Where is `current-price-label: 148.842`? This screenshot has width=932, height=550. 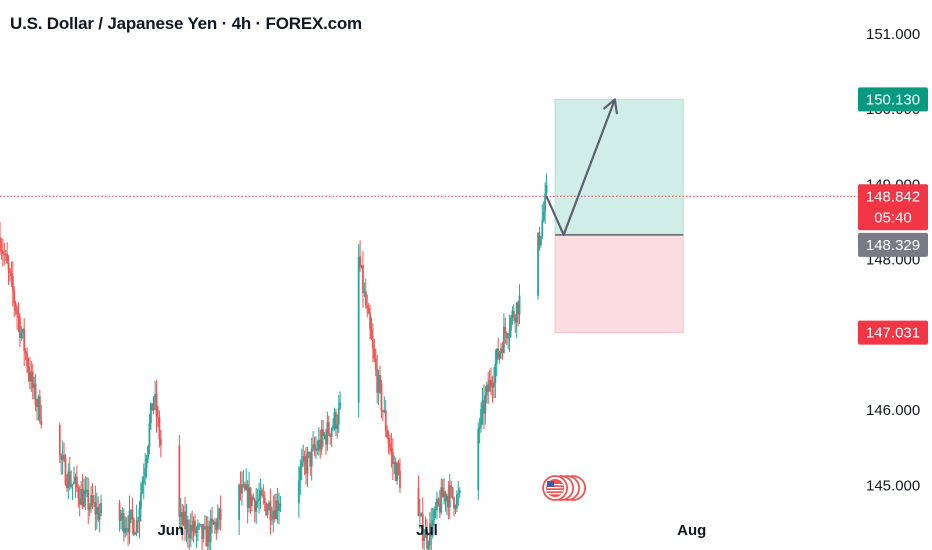 current-price-label: 148.842 is located at coordinates (893, 196).